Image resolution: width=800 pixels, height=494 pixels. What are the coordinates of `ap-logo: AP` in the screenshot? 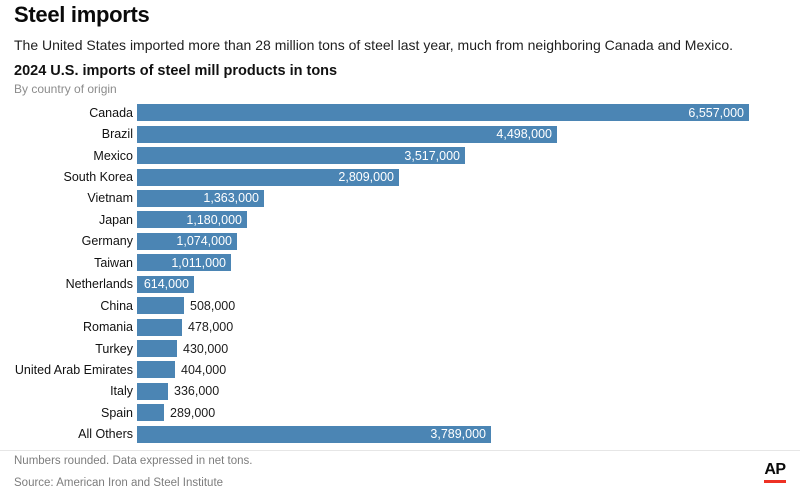 It's located at (775, 472).